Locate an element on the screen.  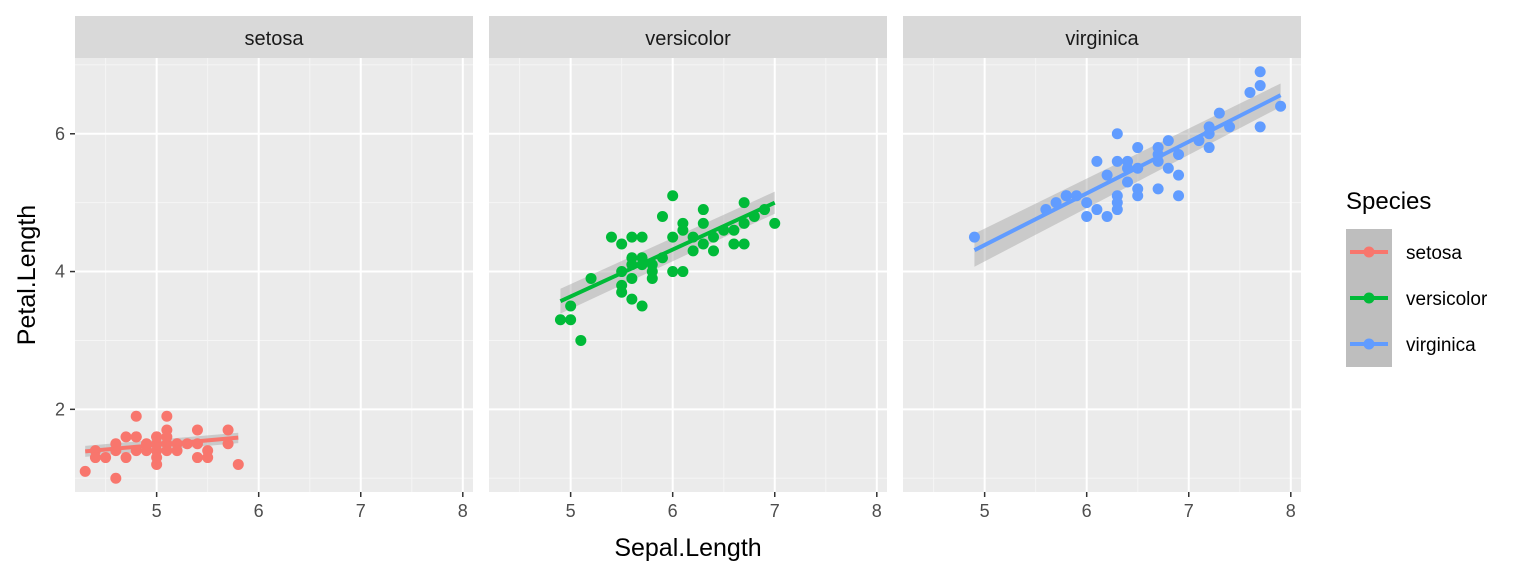
facet-strip-label: versicolor is located at coordinates (688, 39).